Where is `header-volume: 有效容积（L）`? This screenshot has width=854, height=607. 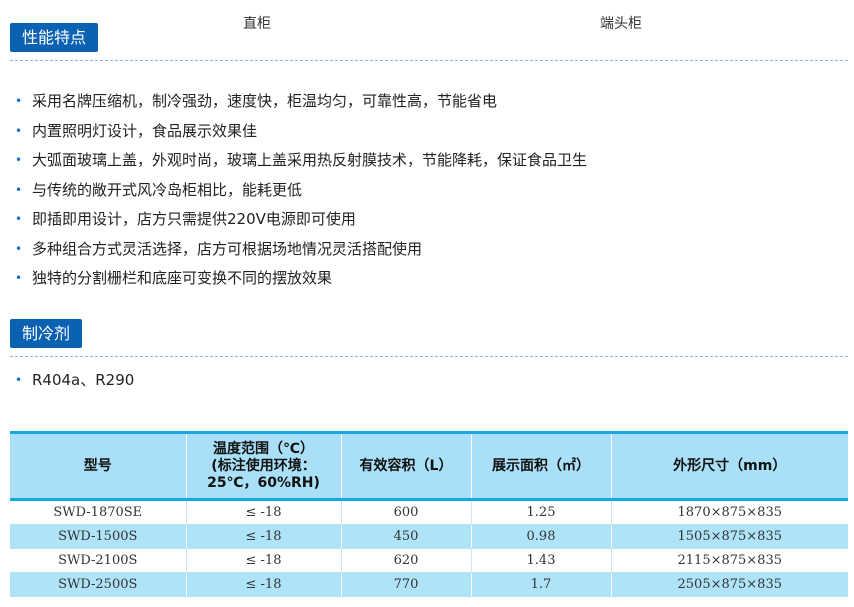
header-volume: 有效容积（L） is located at coordinates (405, 466).